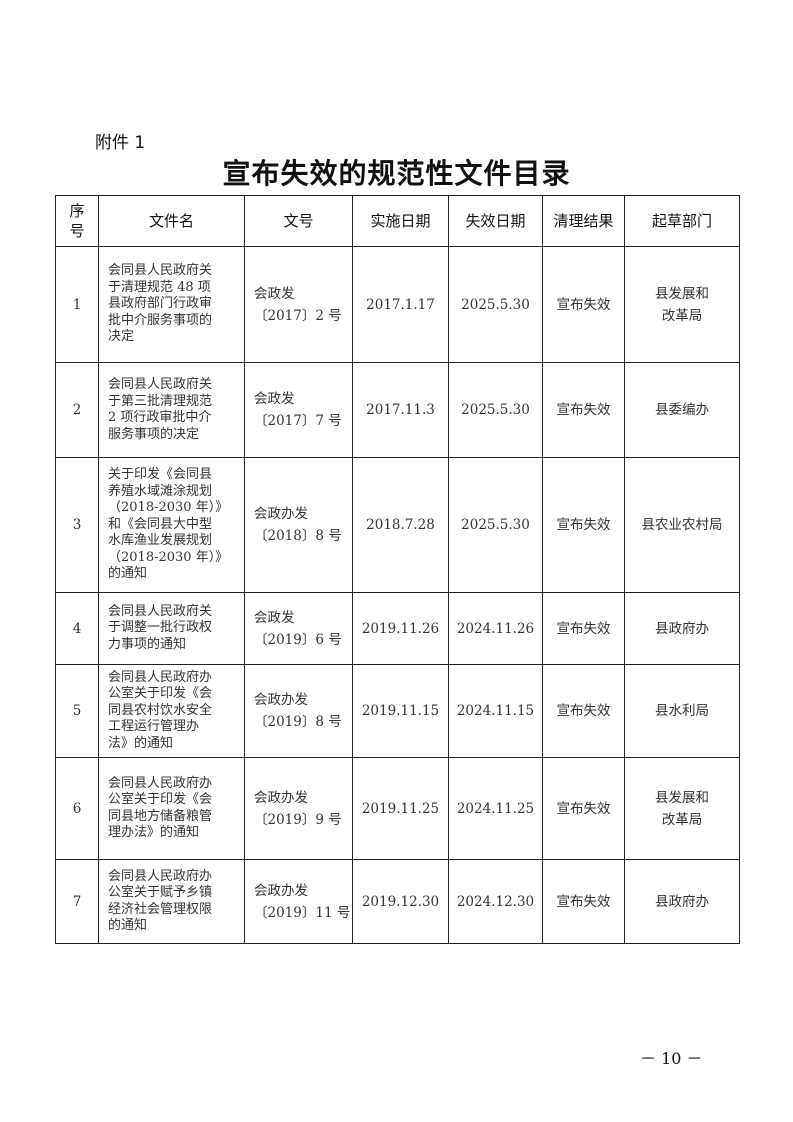  What do you see at coordinates (298, 711) in the screenshot?
I see `document-number: 会政办发 〔2019〕8 号` at bounding box center [298, 711].